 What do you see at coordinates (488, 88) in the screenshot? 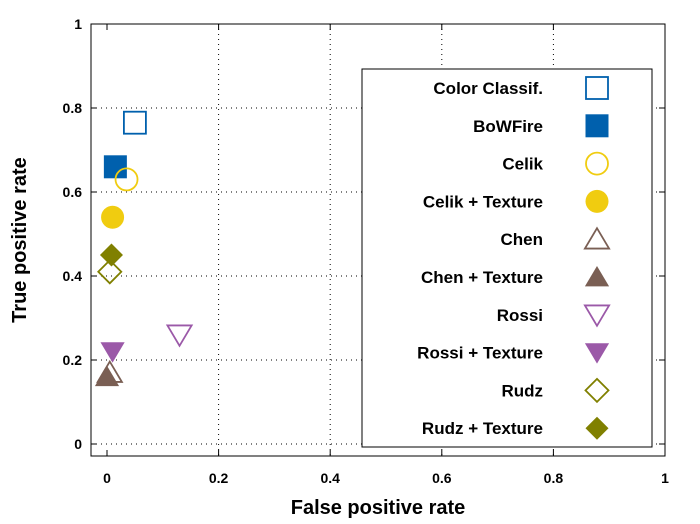
I see `legend-label: Color Classif.` at bounding box center [488, 88].